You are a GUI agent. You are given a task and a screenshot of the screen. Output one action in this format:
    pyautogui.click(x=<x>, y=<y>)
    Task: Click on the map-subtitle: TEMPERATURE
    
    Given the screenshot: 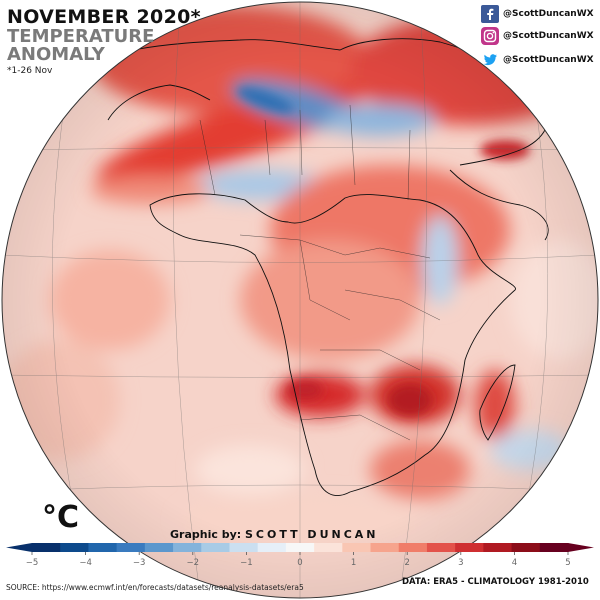 What is the action you would take?
    pyautogui.click(x=81, y=36)
    